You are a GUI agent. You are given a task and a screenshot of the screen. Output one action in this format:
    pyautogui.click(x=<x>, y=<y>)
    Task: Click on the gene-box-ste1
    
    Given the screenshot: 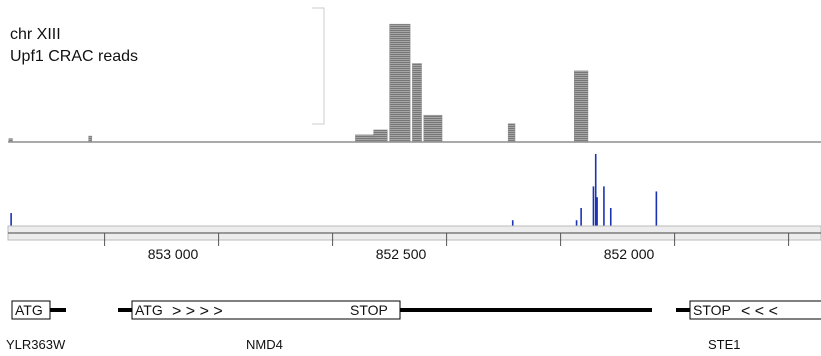 What is the action you would take?
    pyautogui.click(x=755, y=310)
    